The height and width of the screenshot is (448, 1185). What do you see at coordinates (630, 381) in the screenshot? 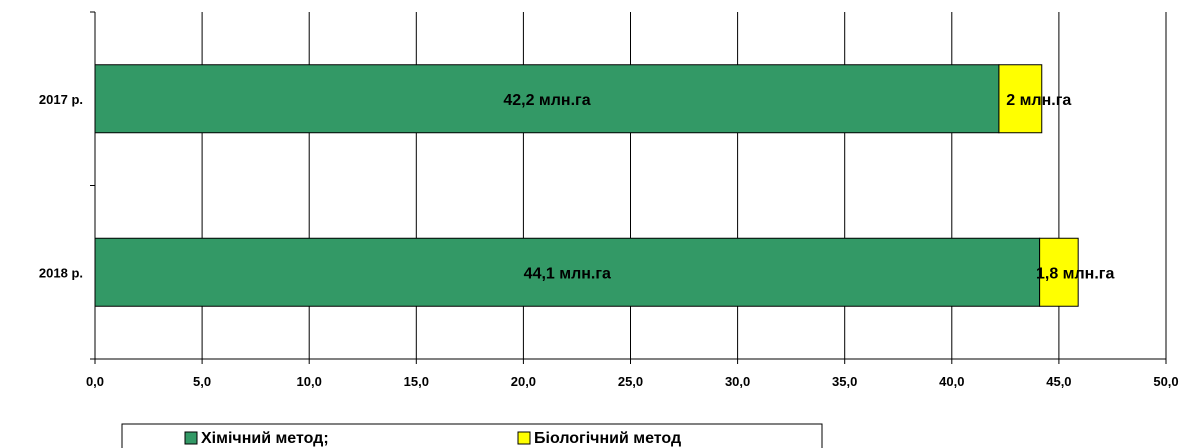
I see `x-tick-label: 25,0` at bounding box center [630, 381].